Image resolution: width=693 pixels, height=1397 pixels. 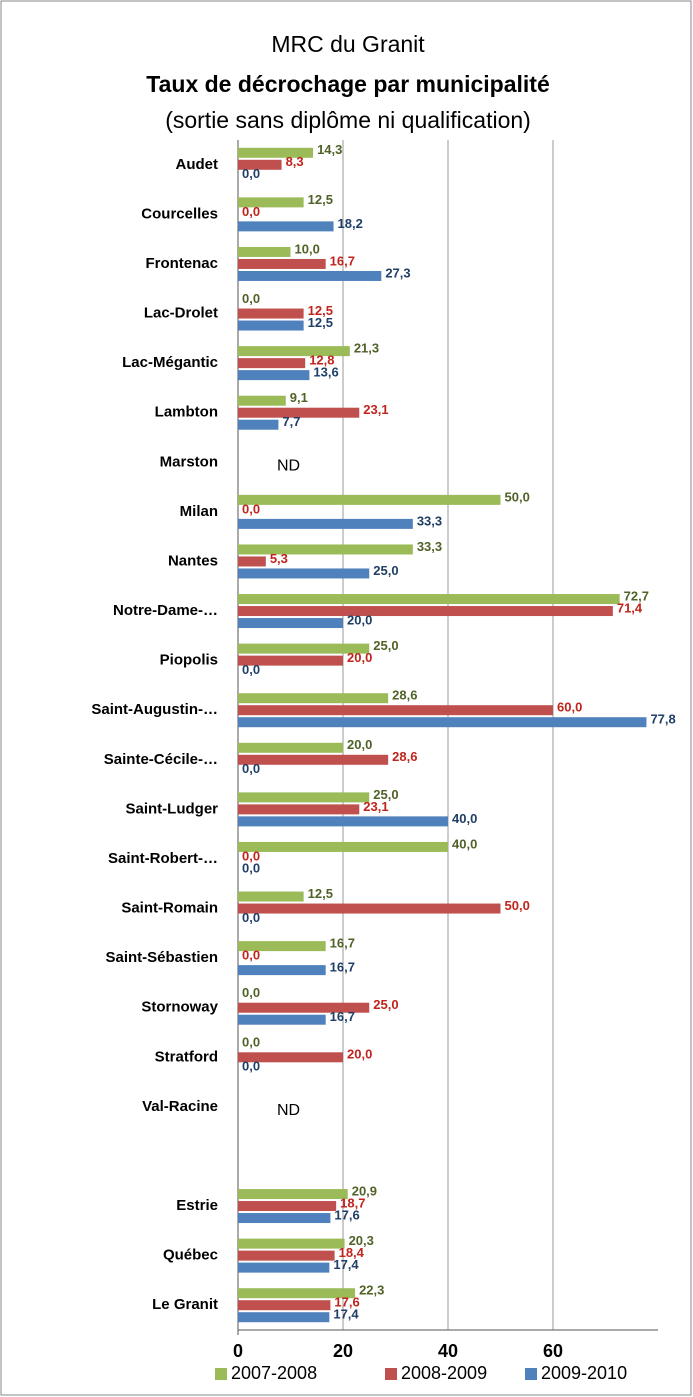 I want to click on legend-label: 2009-2010, so click(x=584, y=1373).